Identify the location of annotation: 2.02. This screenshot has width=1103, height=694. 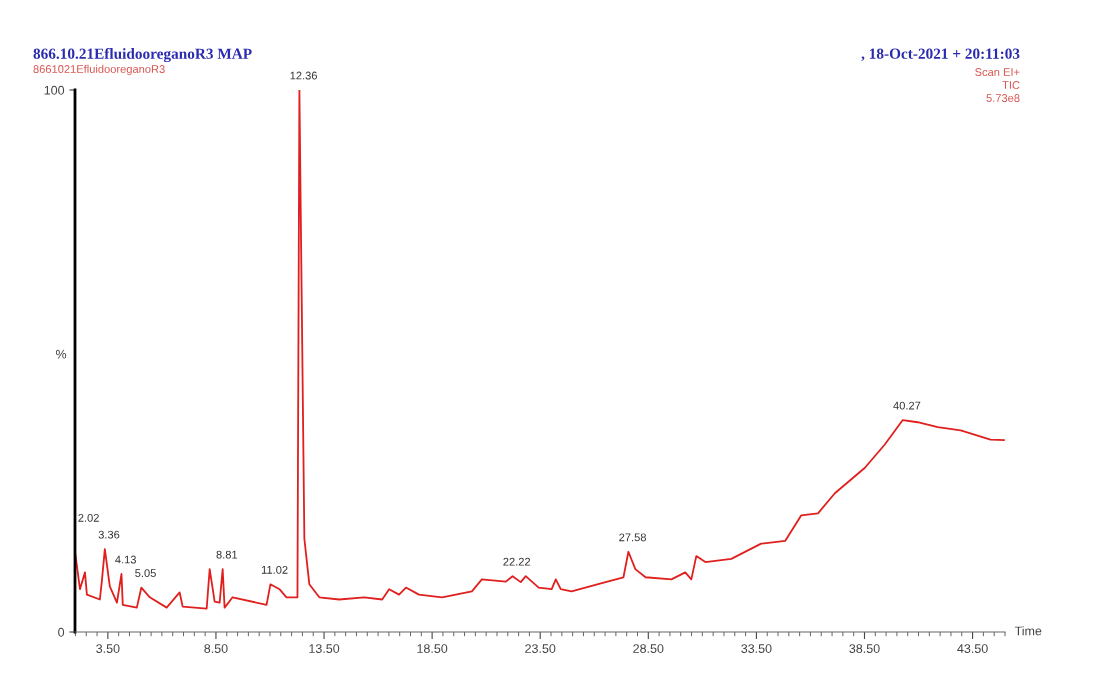
(88, 517).